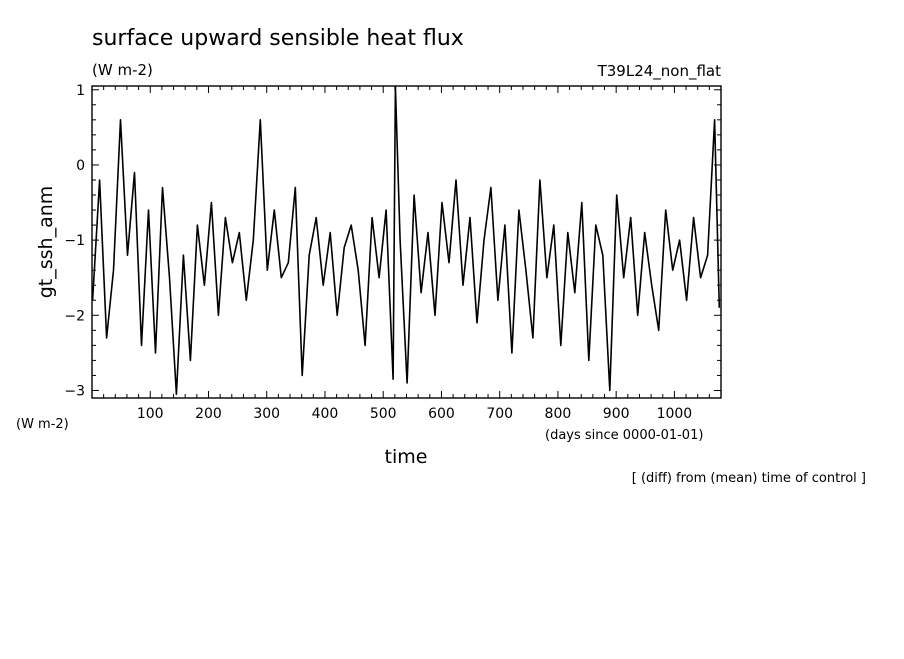  Describe the element at coordinates (616, 414) in the screenshot. I see `x-tick-label: 900` at that location.